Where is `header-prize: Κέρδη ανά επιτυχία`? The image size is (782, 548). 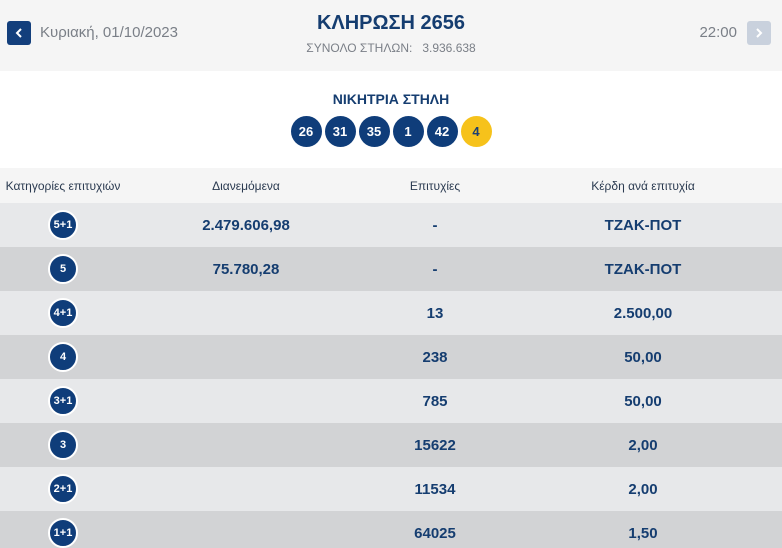
header-prize: Κέρδη ανά επιτυχία is located at coordinates (643, 185).